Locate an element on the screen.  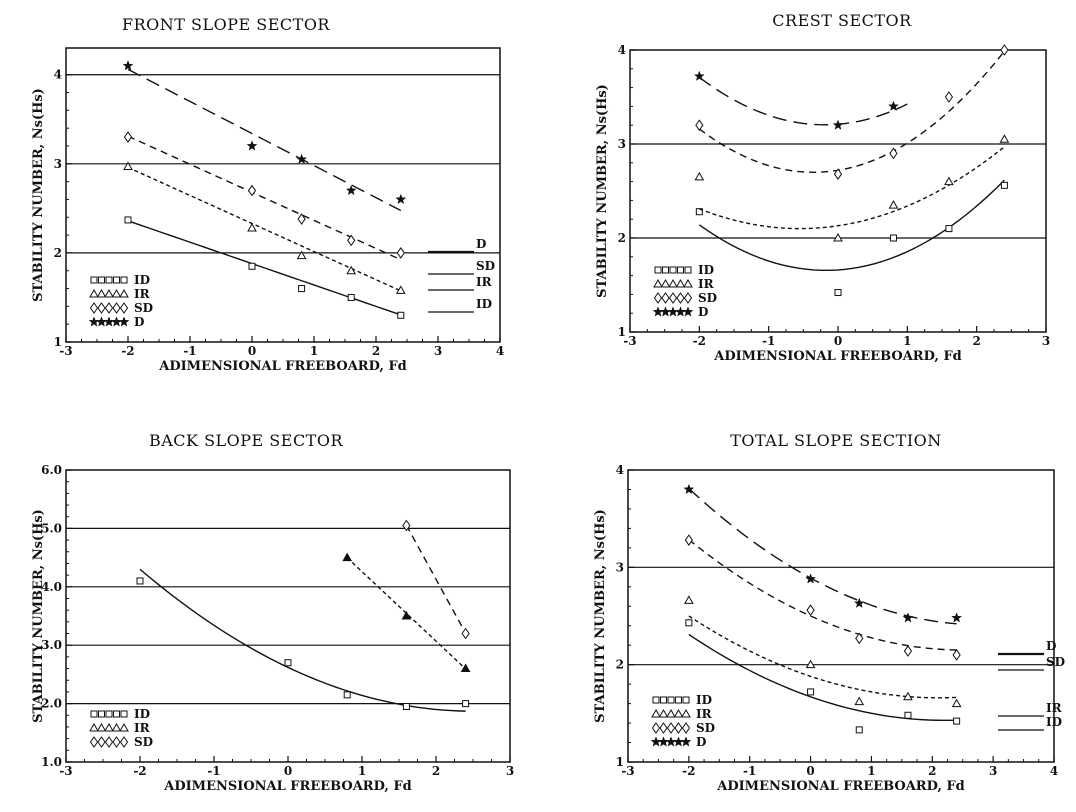
panel-title: CREST SECTOR is located at coordinates (842, 20).